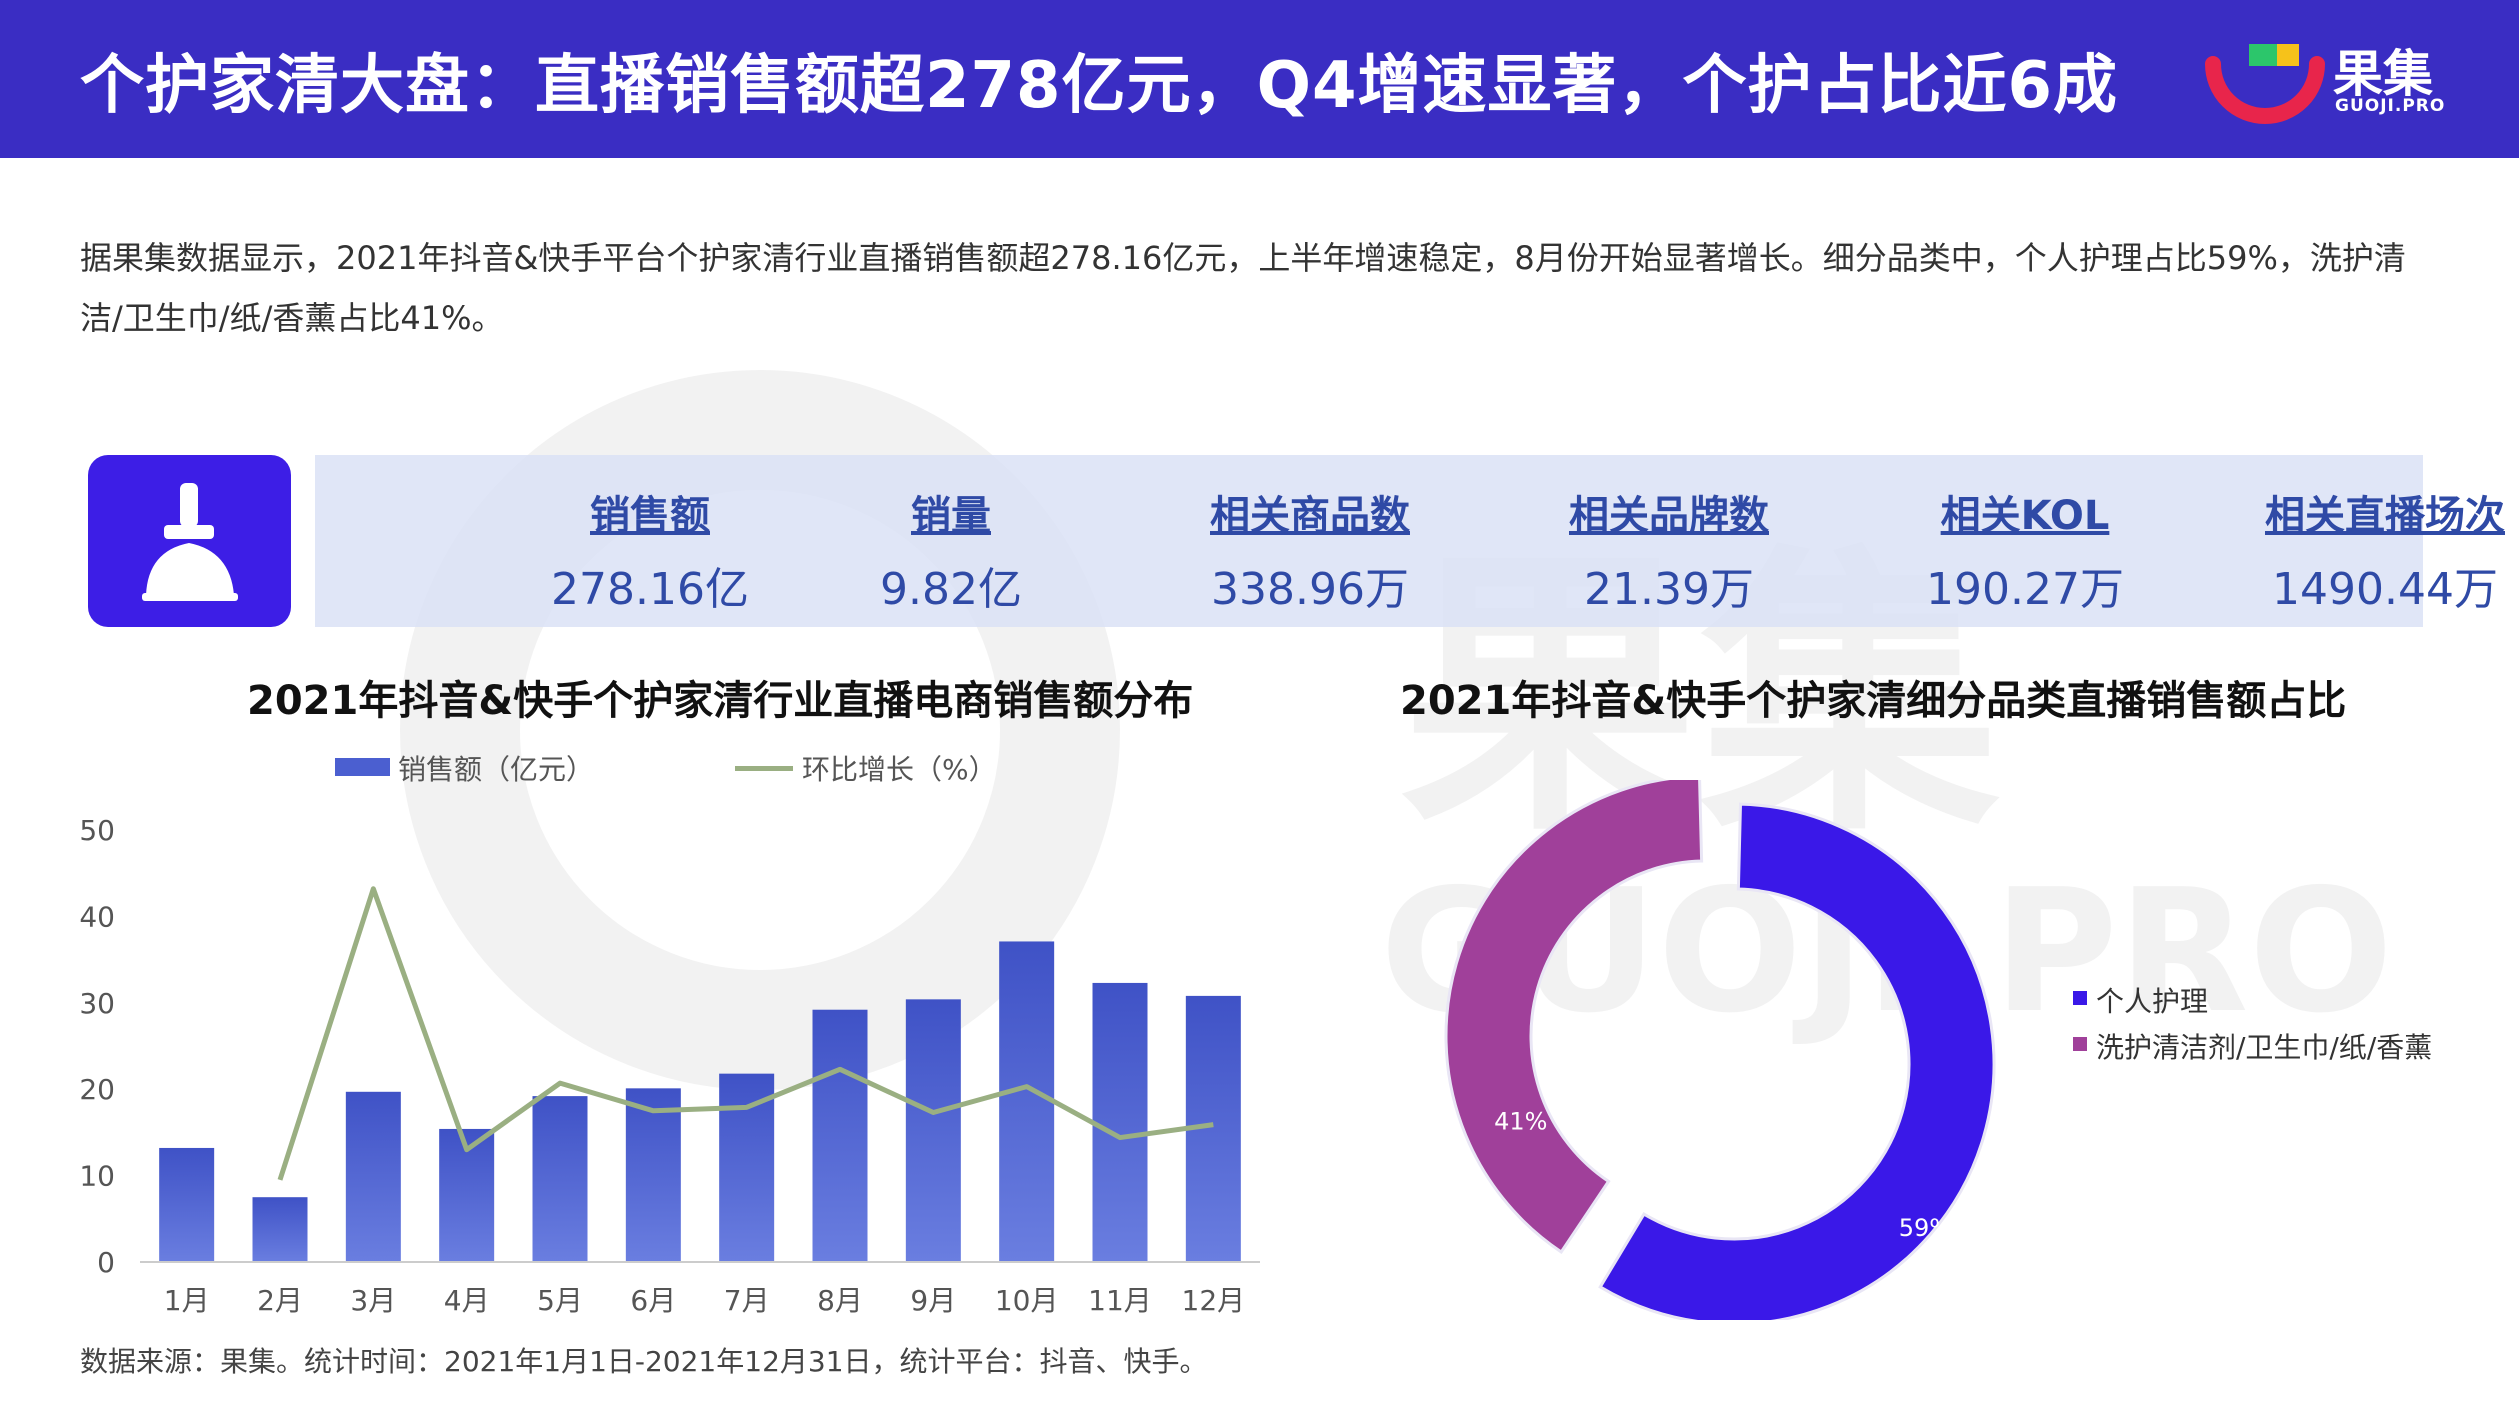  I want to click on stat-value: 278.16亿, so click(650, 589).